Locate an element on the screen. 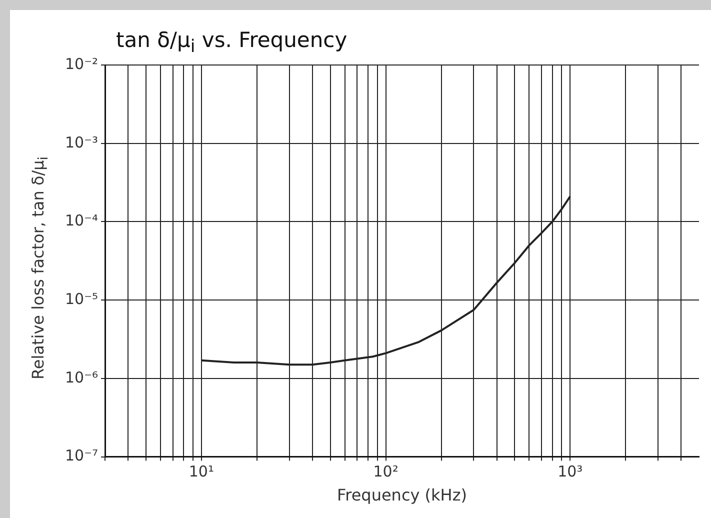  y-tick-label: 10⁻⁵ is located at coordinates (81, 299).